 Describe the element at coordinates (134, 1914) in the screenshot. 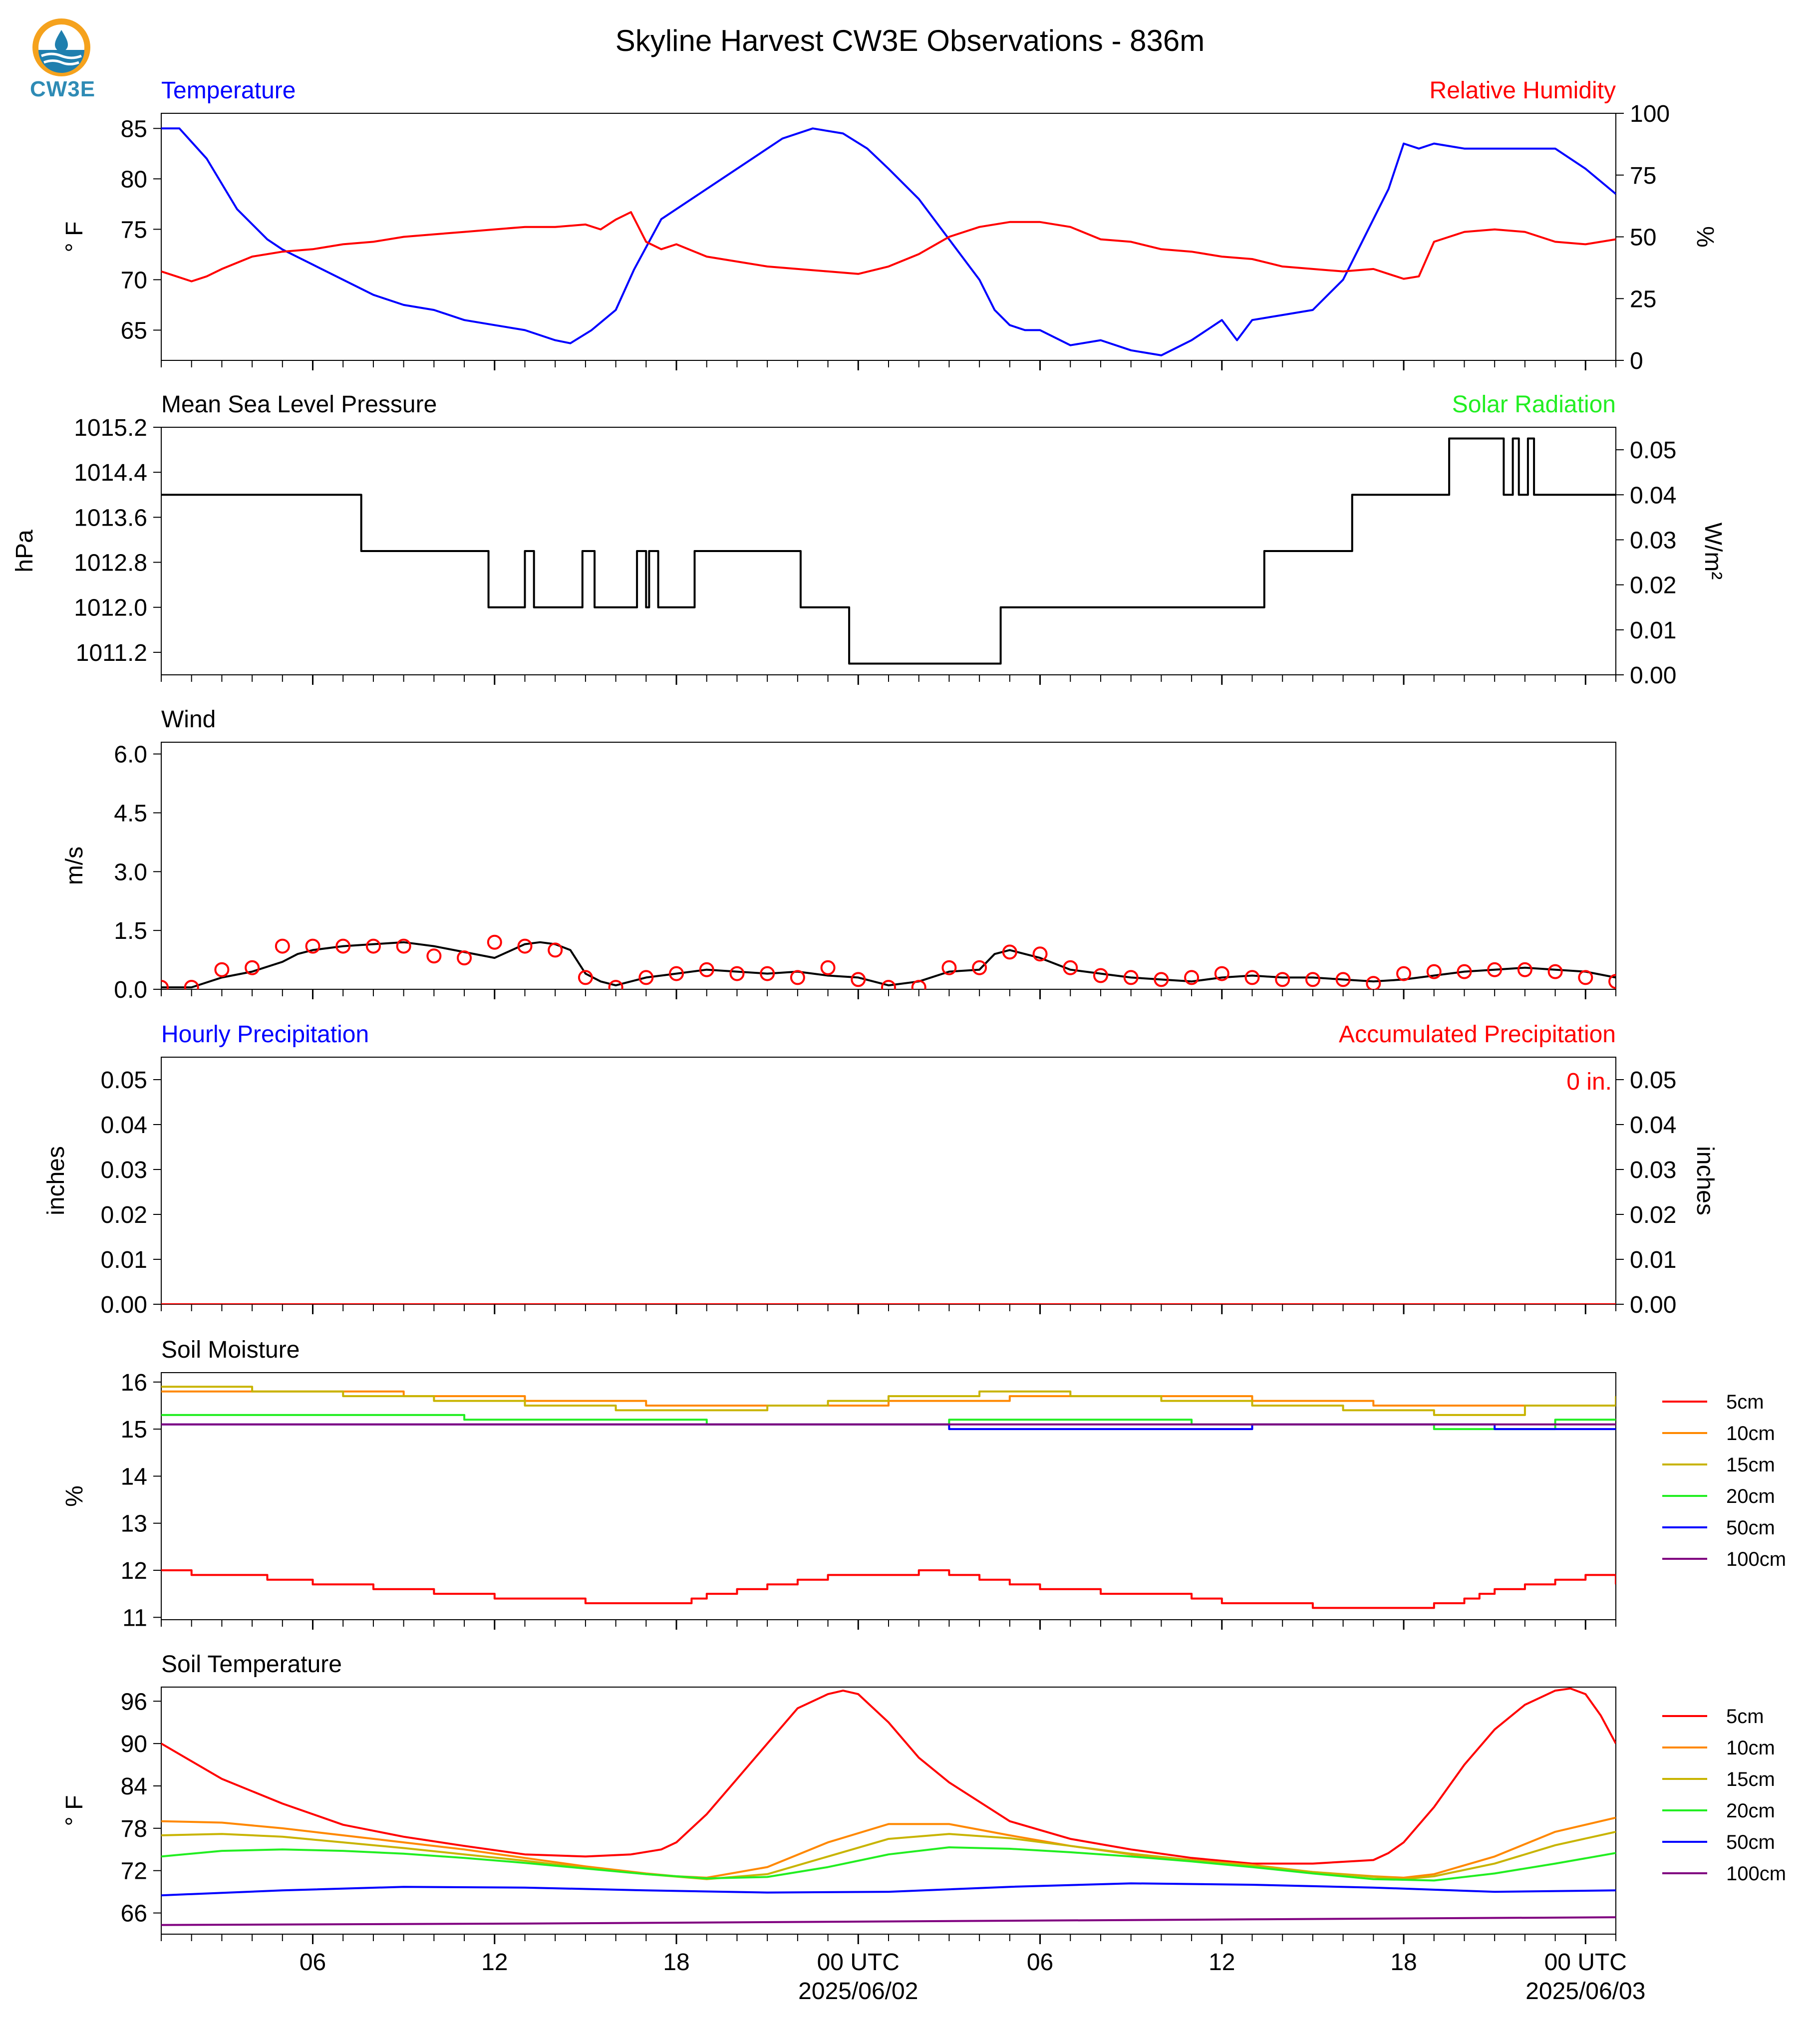

I see `y-tick-label: 66` at that location.